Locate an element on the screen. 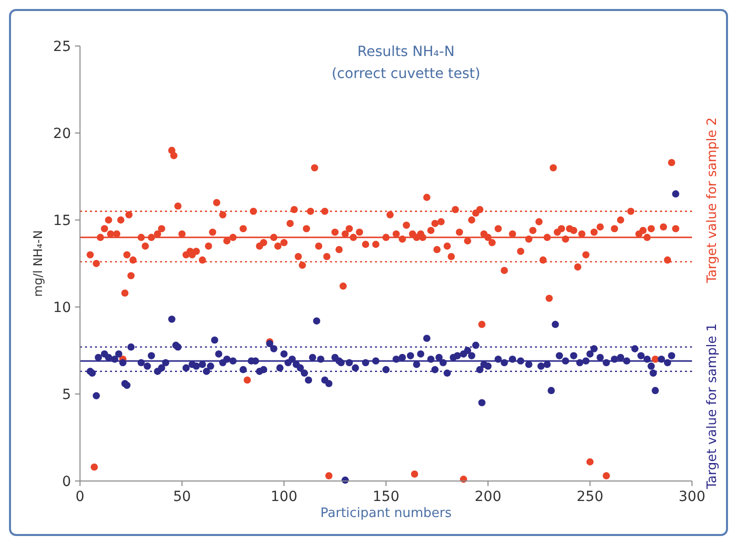 This screenshot has width=737, height=545. x-tick-label: 0 is located at coordinates (80, 497).